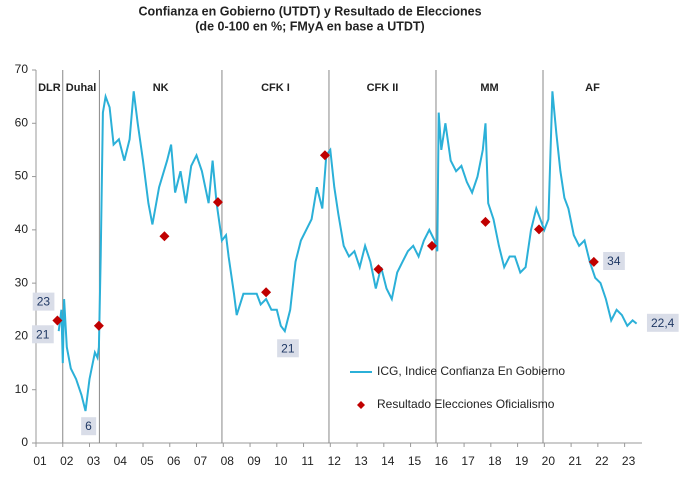 The height and width of the screenshot is (484, 680). What do you see at coordinates (40, 461) in the screenshot?
I see `x-tick-label: 01` at bounding box center [40, 461].